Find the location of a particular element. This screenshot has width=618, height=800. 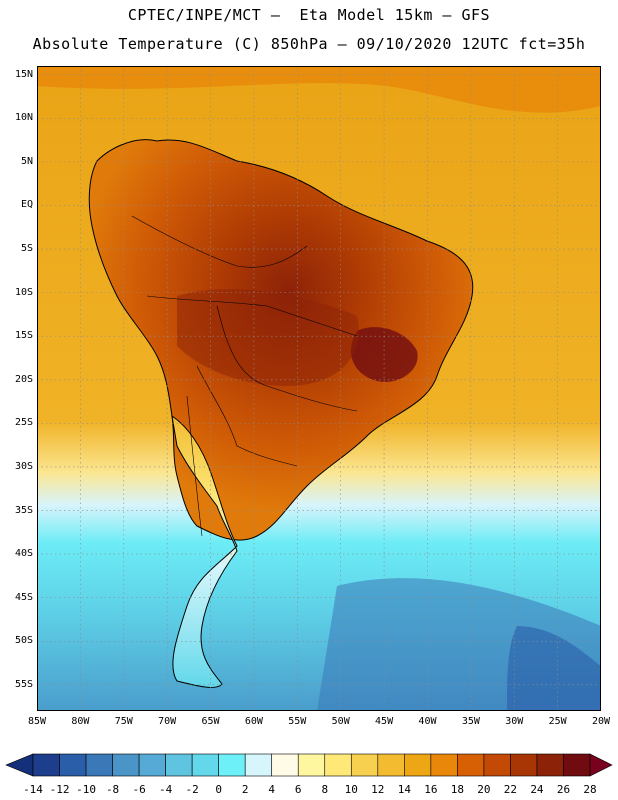

lat-tick-label: 10N is located at coordinates (23, 118).